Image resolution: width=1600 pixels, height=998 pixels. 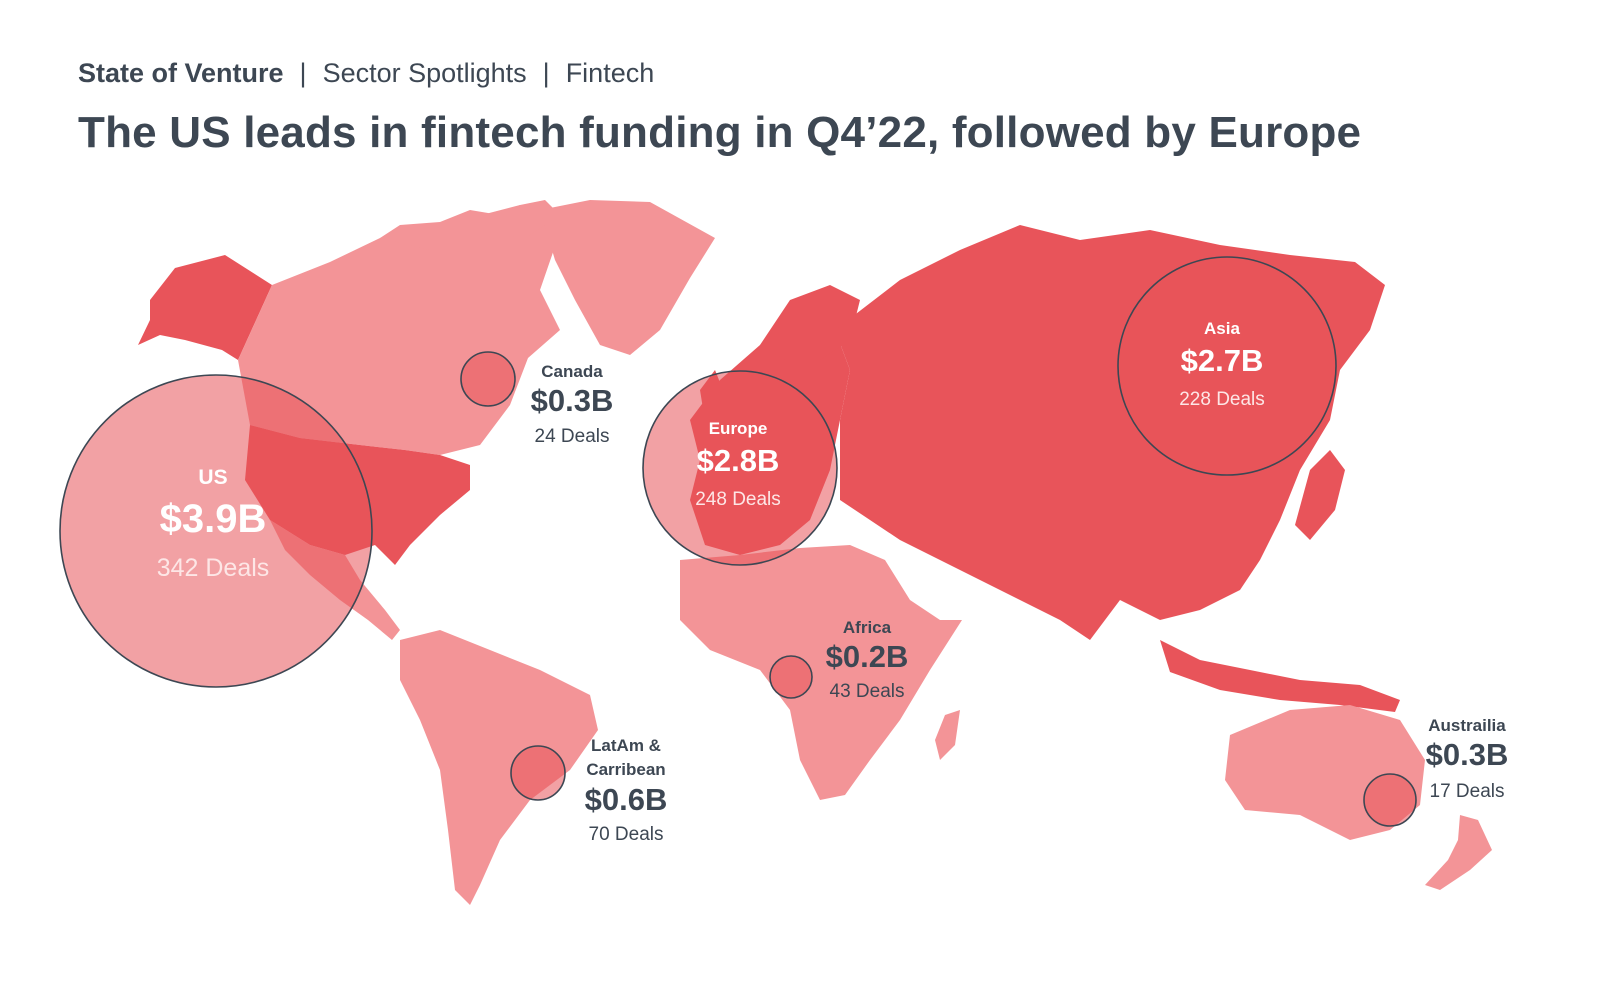 What do you see at coordinates (791, 677) in the screenshot?
I see `bubble-africa` at bounding box center [791, 677].